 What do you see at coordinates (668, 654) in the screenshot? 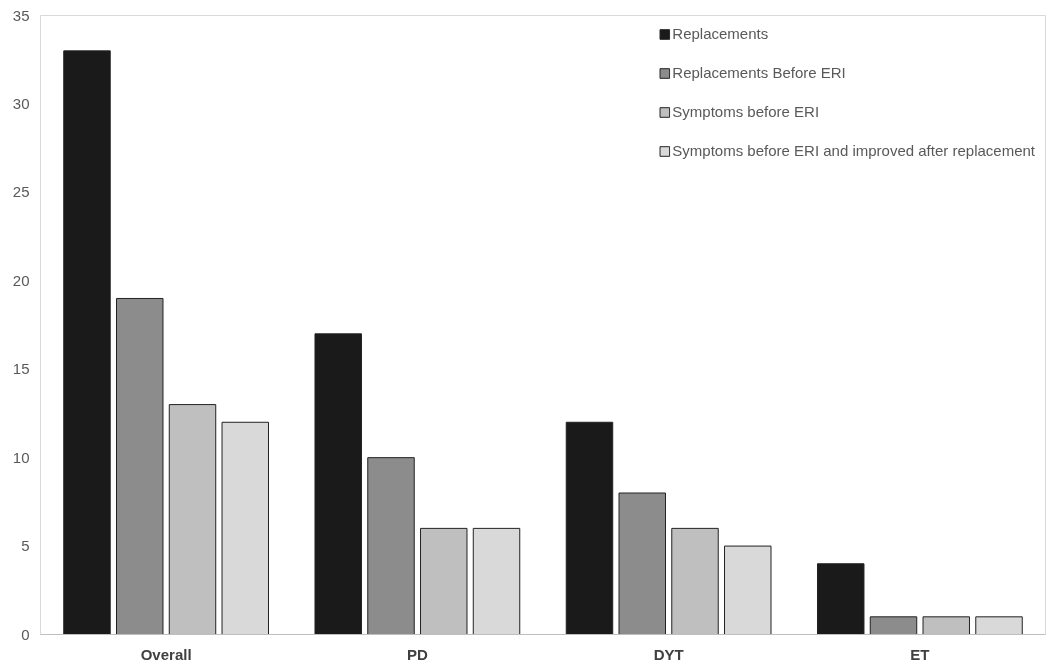
I see `x-tick-label: DYT` at bounding box center [668, 654].